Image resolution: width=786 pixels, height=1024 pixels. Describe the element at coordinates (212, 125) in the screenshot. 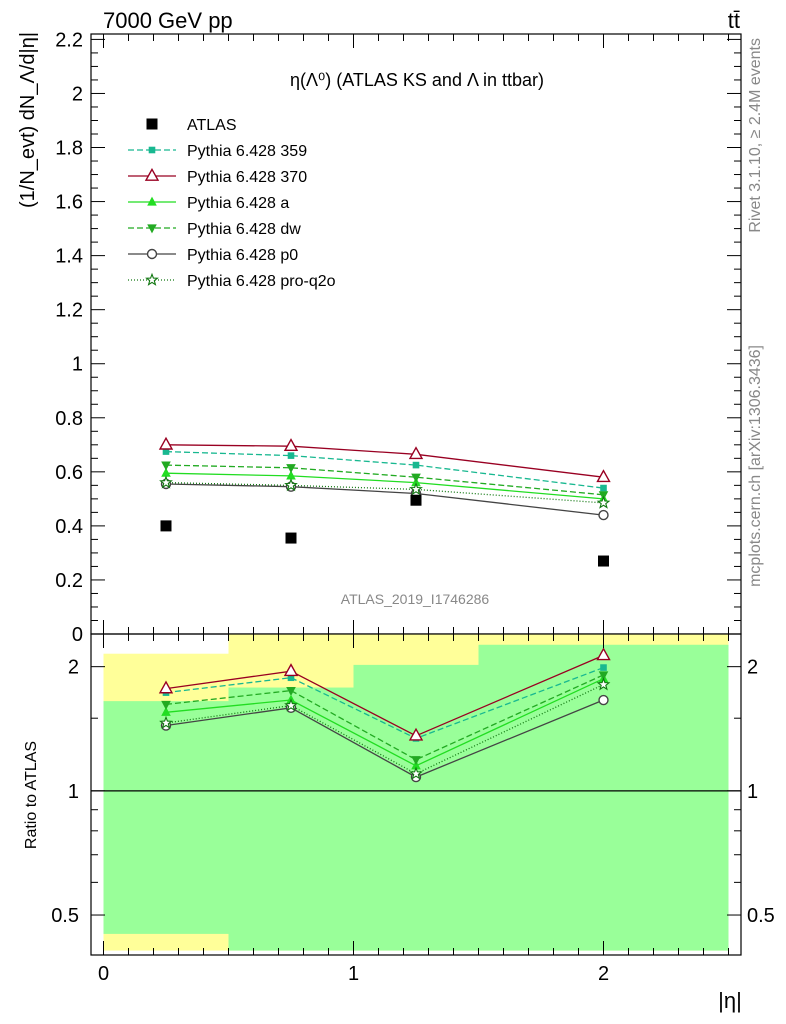

I see `legend-label-atlas: ATLAS` at that location.